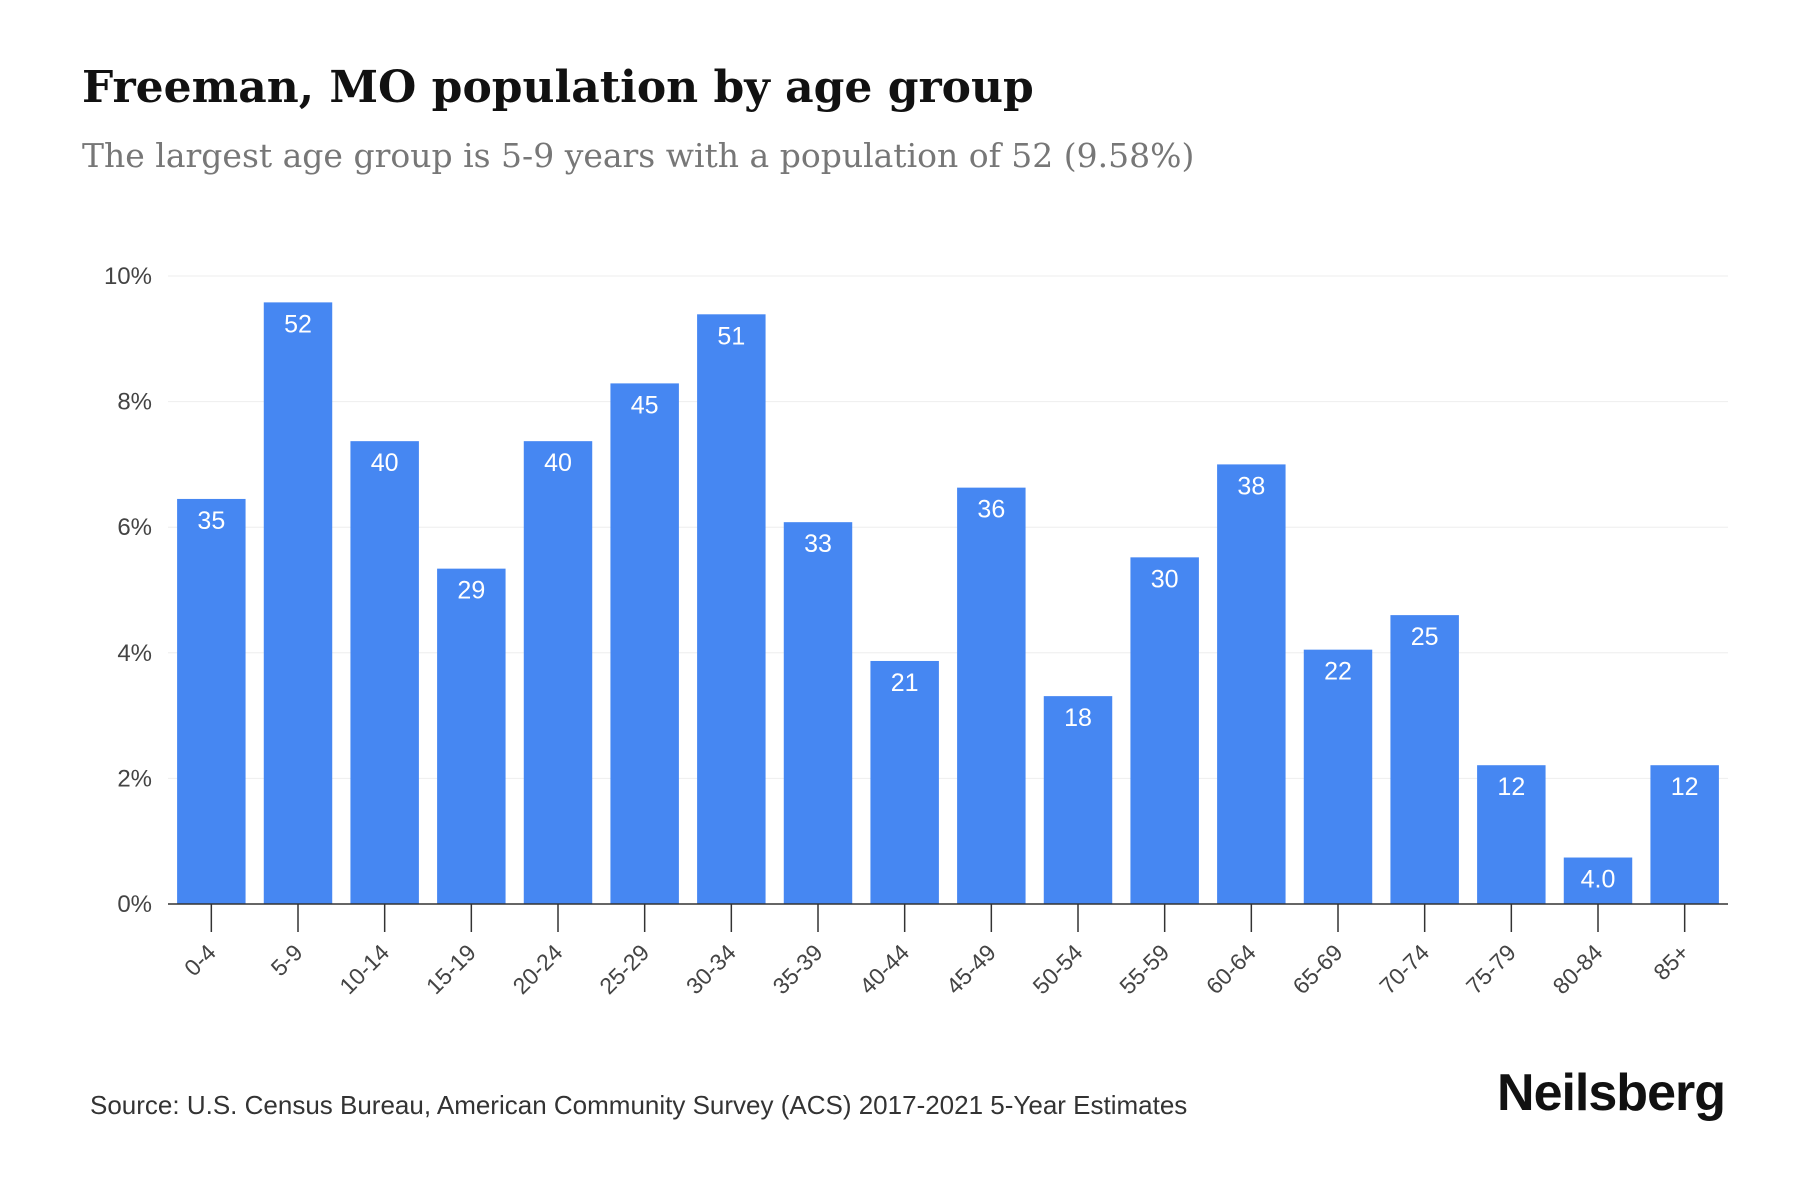 The image size is (1800, 1200). Describe the element at coordinates (471, 591) in the screenshot. I see `bar-value-label: 29` at that location.